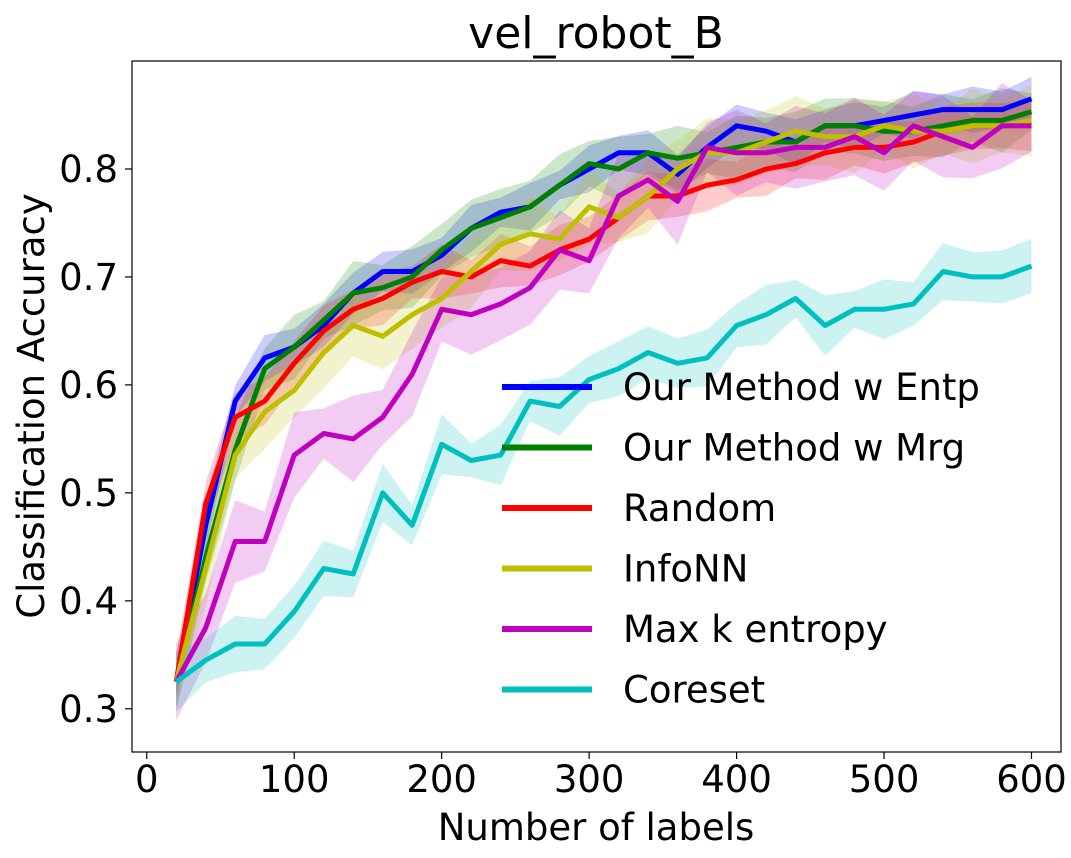  I want to click on x-tick-label: 100, so click(294, 779).